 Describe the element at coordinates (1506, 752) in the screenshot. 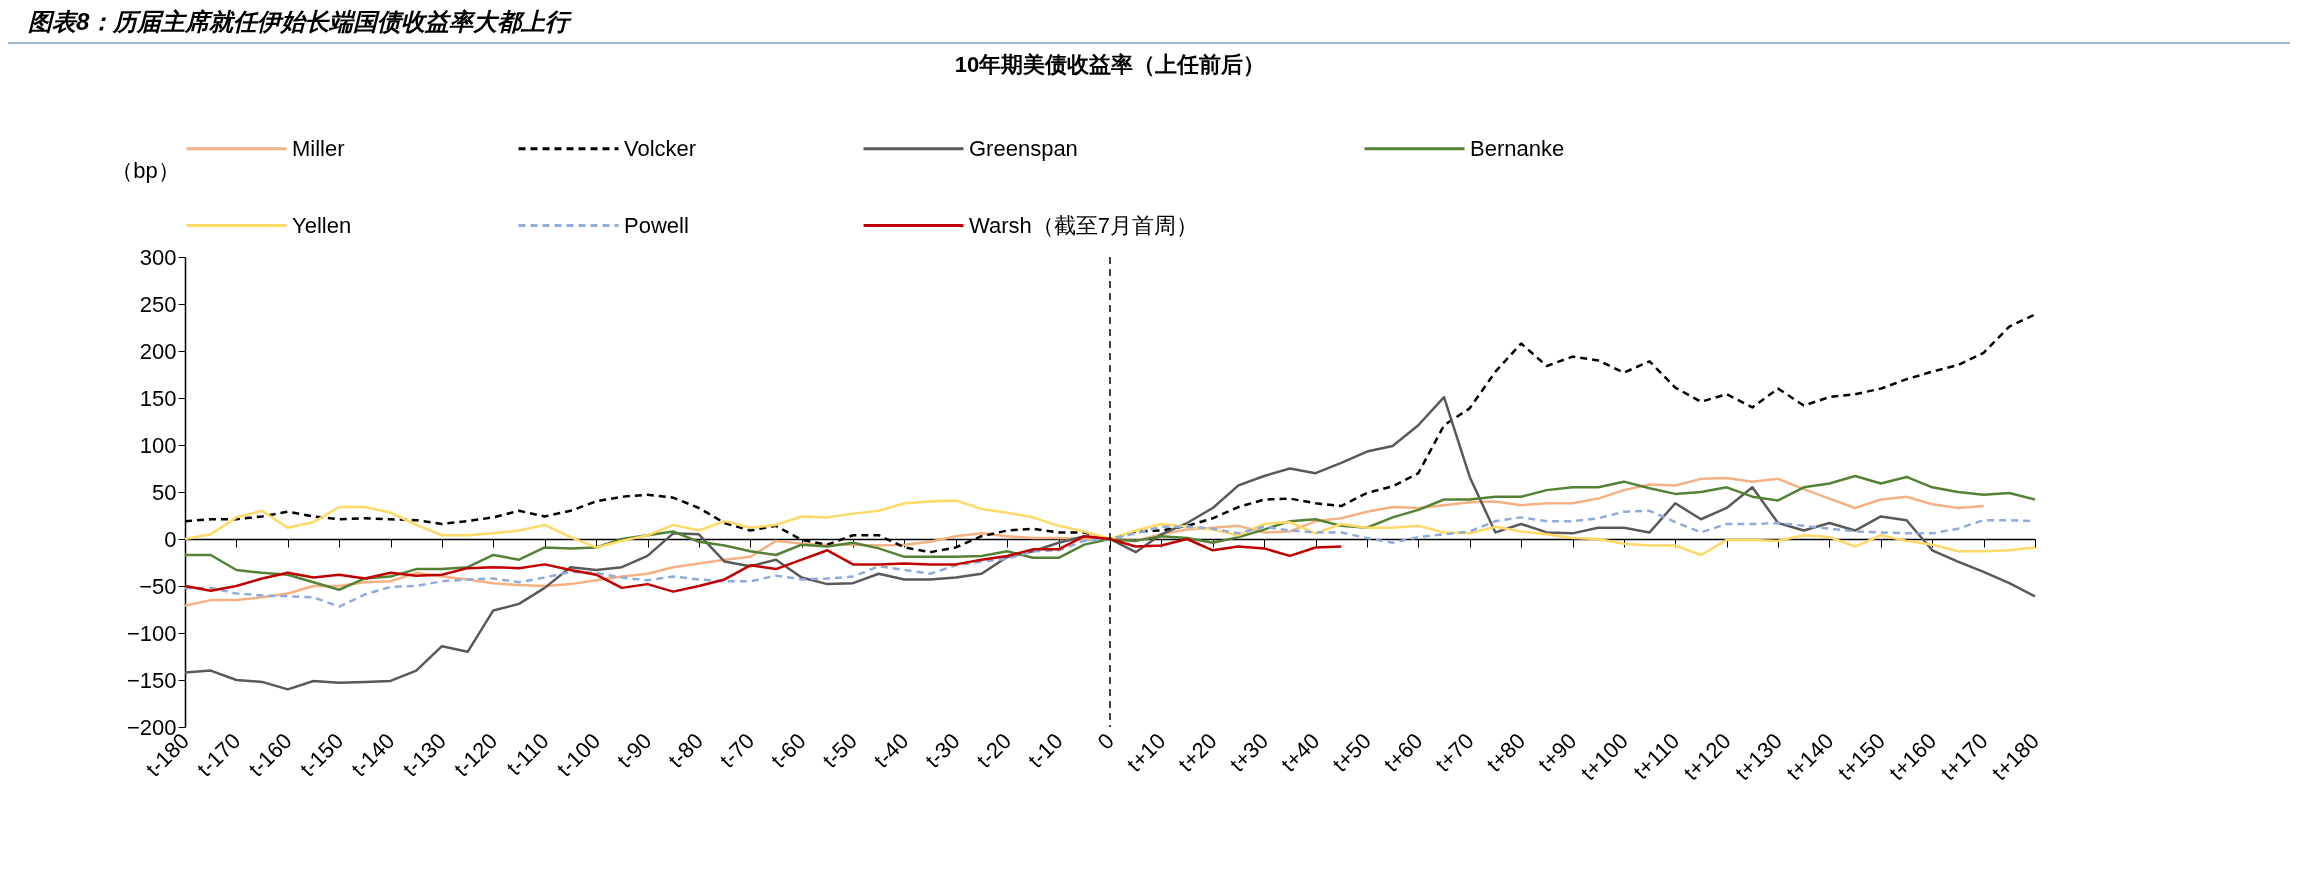

I see `x-tick-label: t+80` at that location.